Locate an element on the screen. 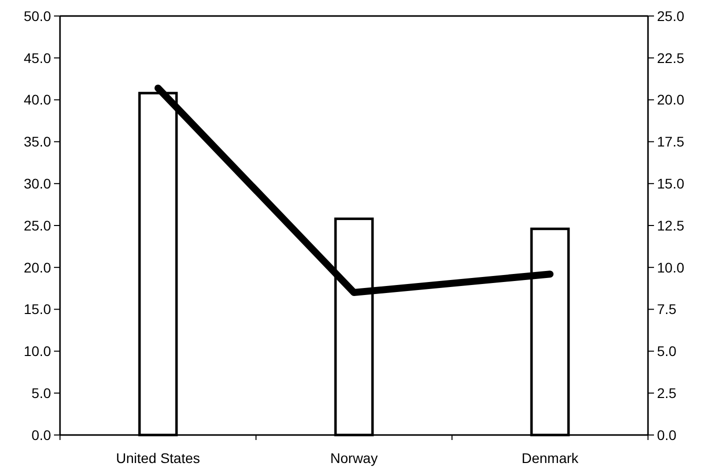  y2-tick-label: 22.5 is located at coordinates (670, 58).